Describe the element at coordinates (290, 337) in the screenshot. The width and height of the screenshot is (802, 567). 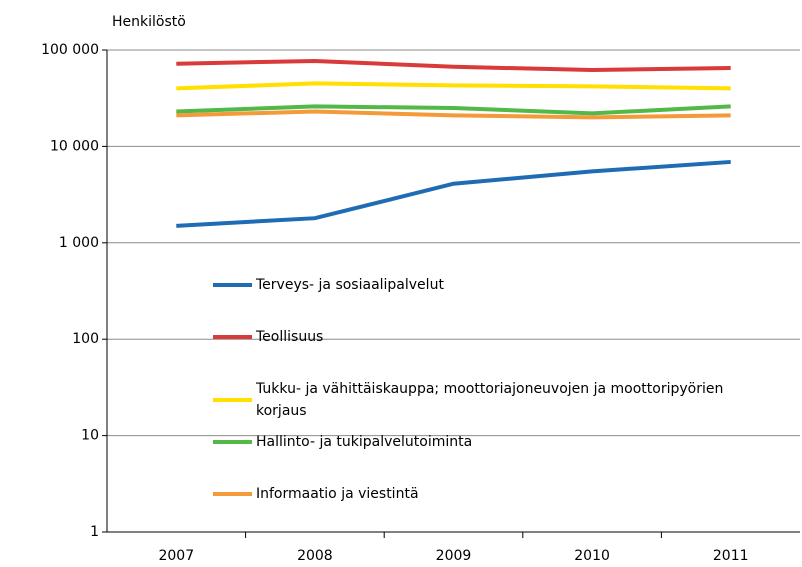
I see `legend-label: Teollisuus` at that location.